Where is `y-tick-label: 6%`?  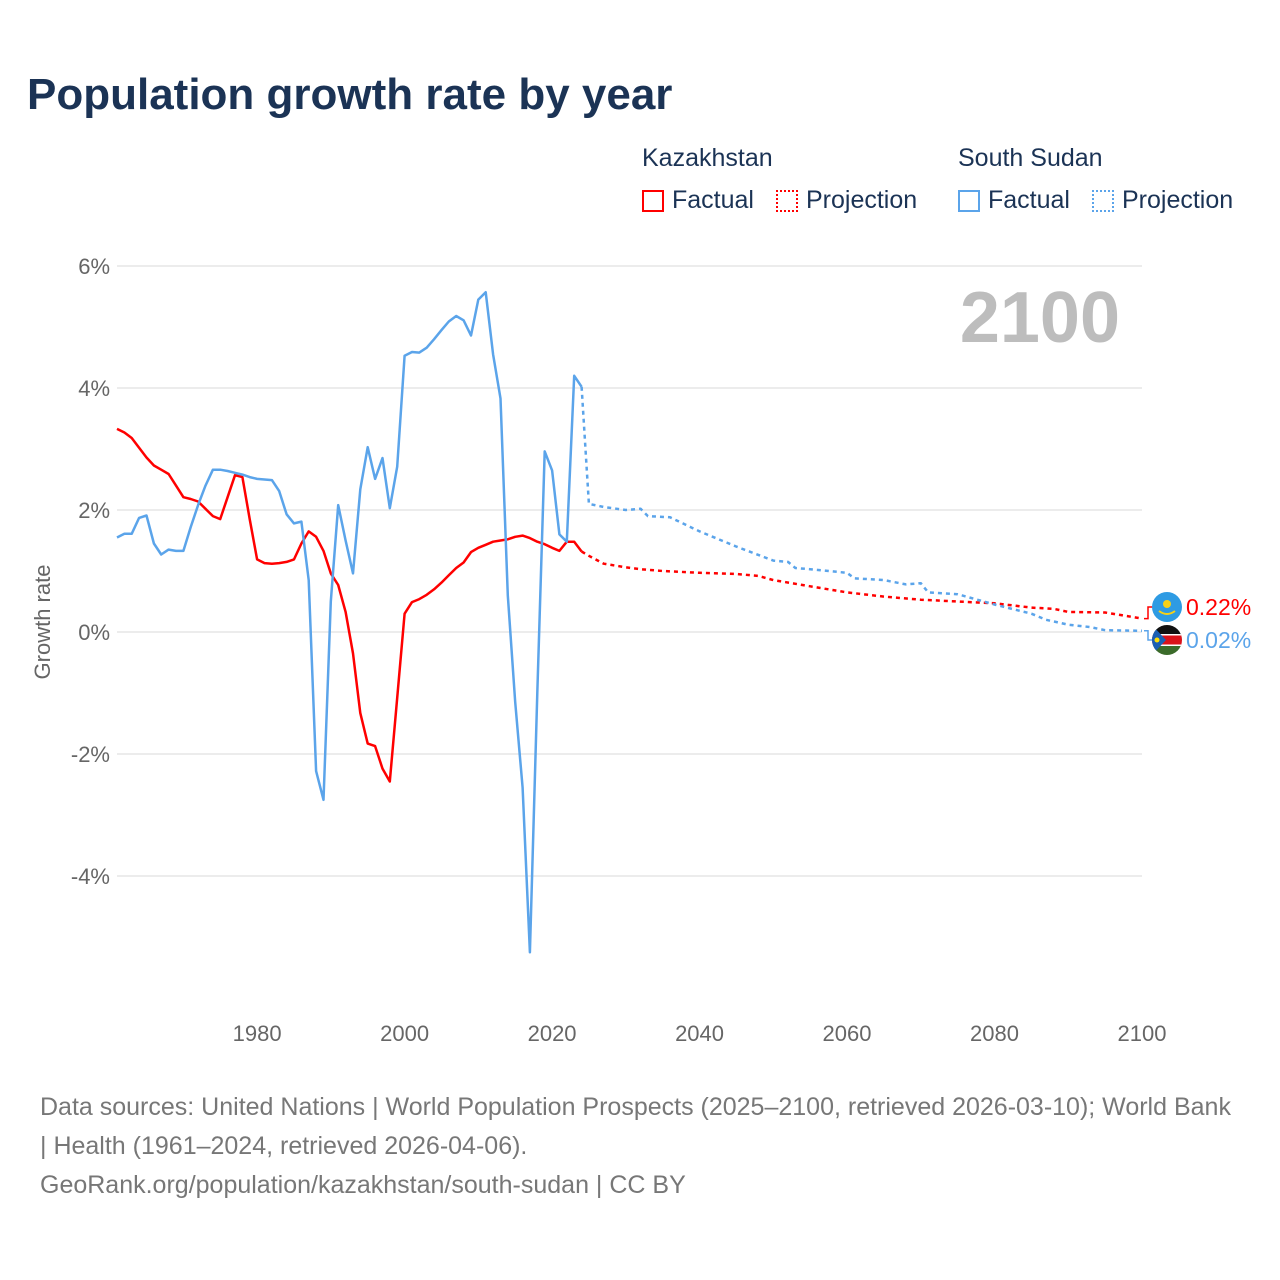 y-tick-label: 6% is located at coordinates (94, 266).